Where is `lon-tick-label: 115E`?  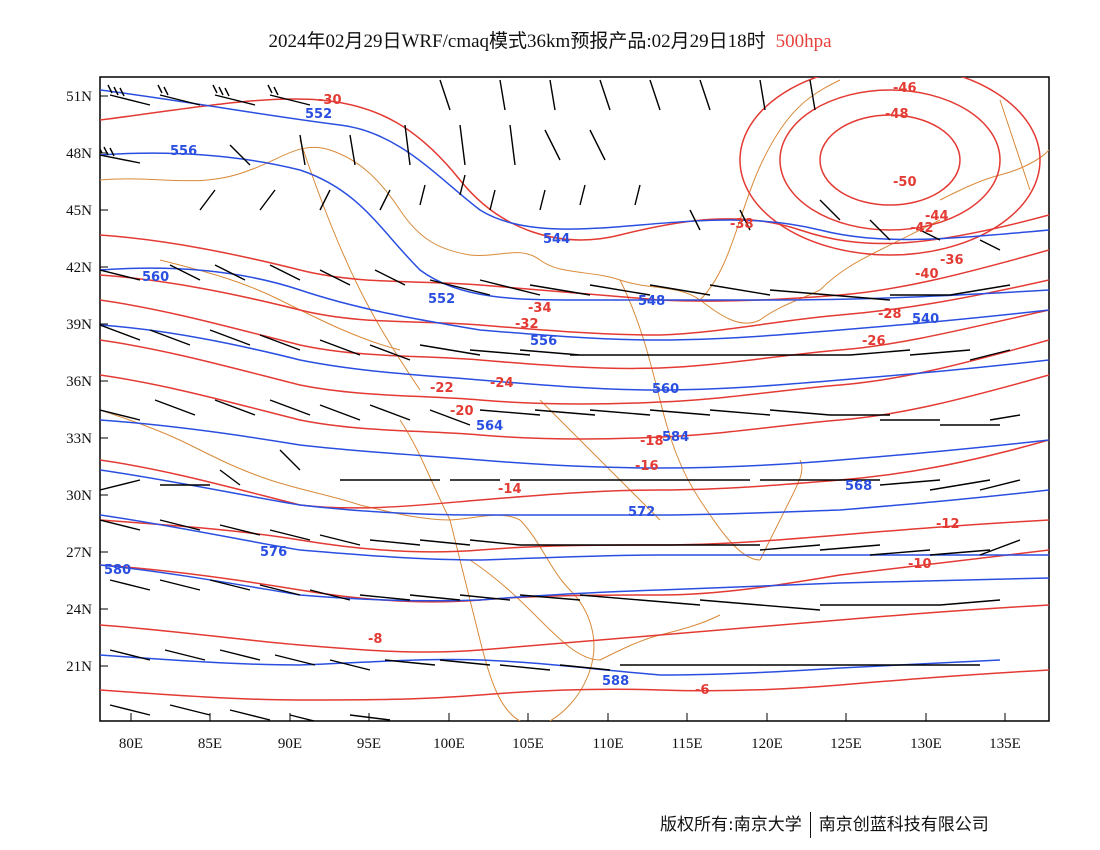
lon-tick-label: 115E is located at coordinates (686, 744).